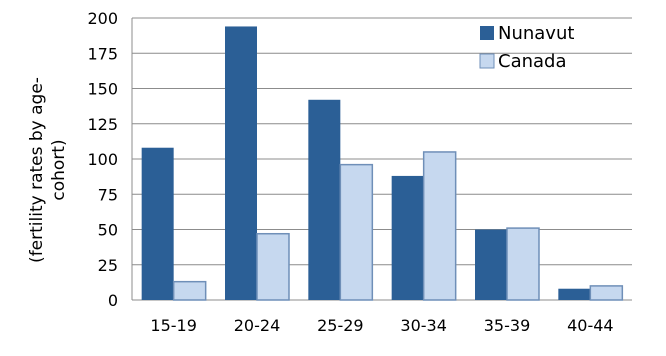 This screenshot has height=356, width=666. I want to click on y-tick-label: 75, so click(108, 194).